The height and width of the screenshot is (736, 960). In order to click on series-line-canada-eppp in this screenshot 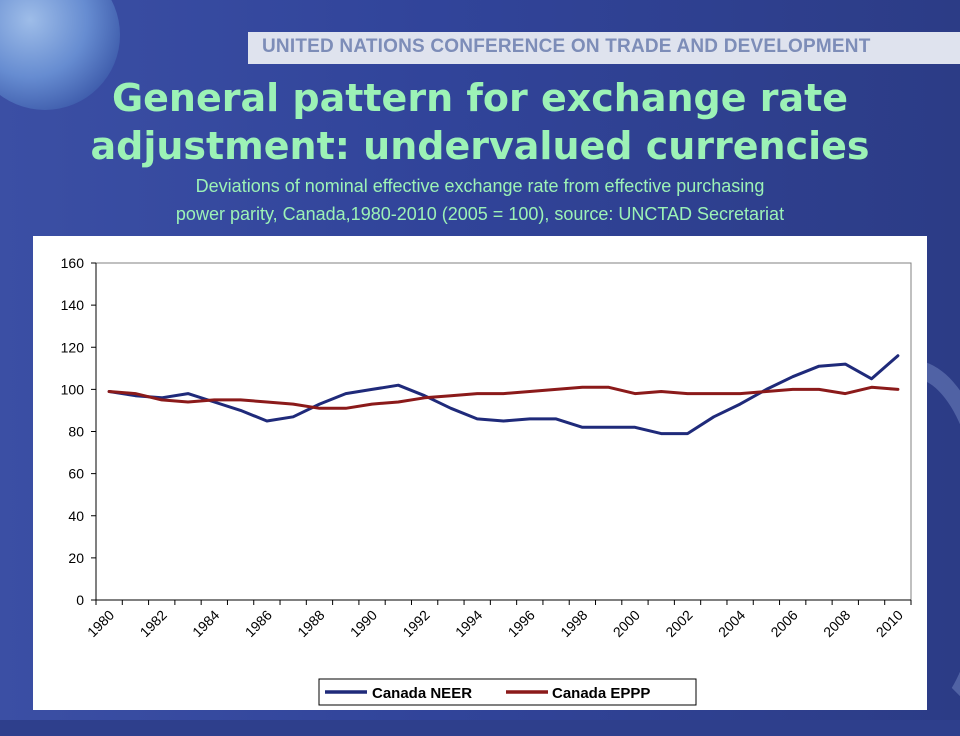, I will do `click(503, 397)`.